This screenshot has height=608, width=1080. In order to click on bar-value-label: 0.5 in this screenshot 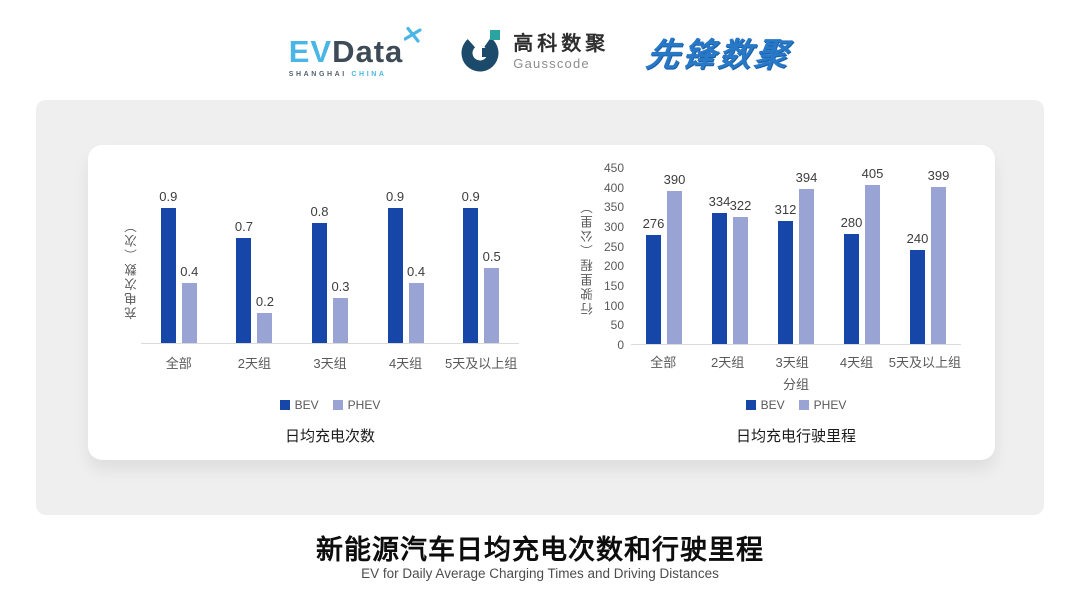, I will do `click(491, 256)`.